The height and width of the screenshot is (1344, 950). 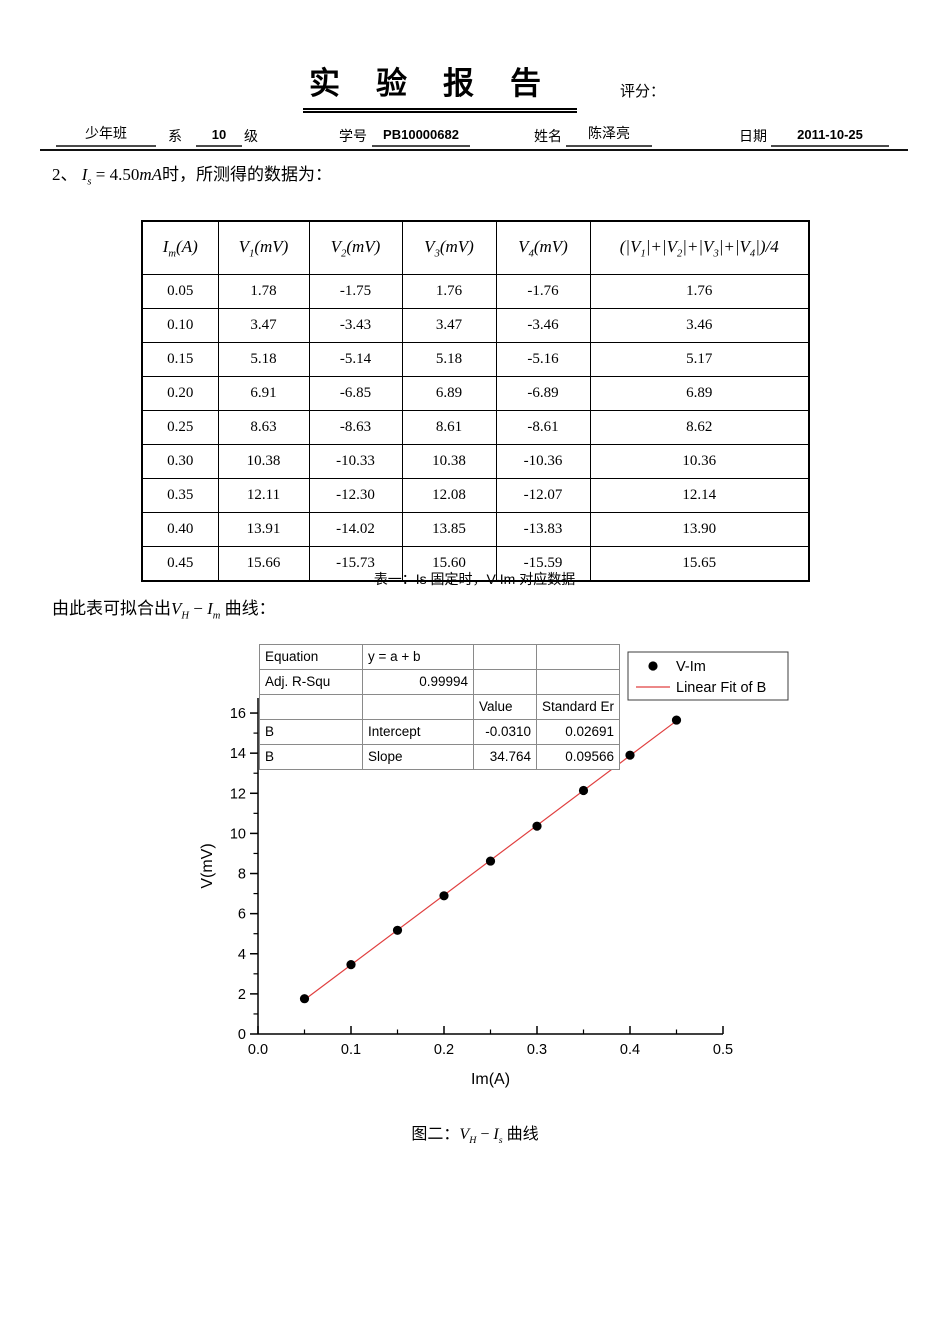 I want to click on table-cell: 0.15, so click(x=180, y=359).